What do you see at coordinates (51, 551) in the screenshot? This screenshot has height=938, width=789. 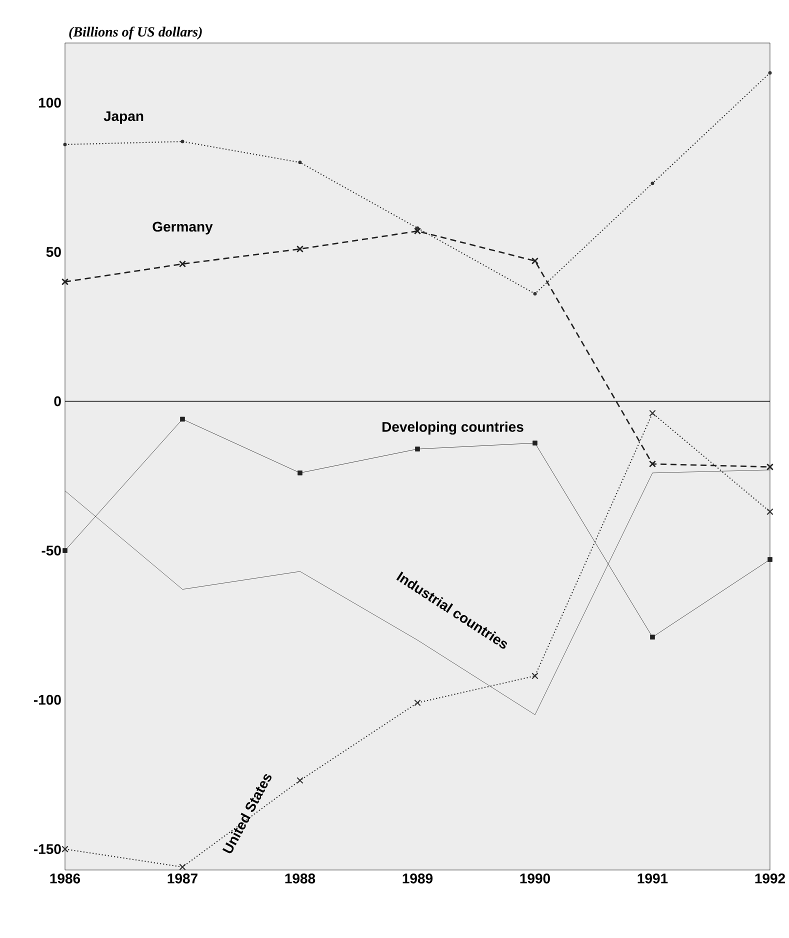 I see `y-tick-label: -50` at bounding box center [51, 551].